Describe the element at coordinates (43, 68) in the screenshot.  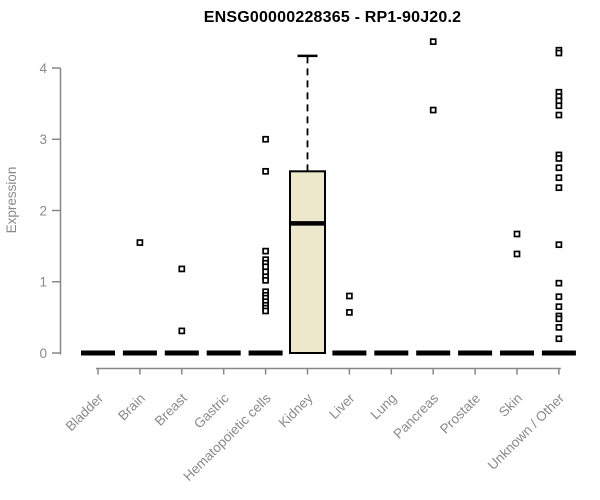
I see `y-tick-label: 4` at that location.